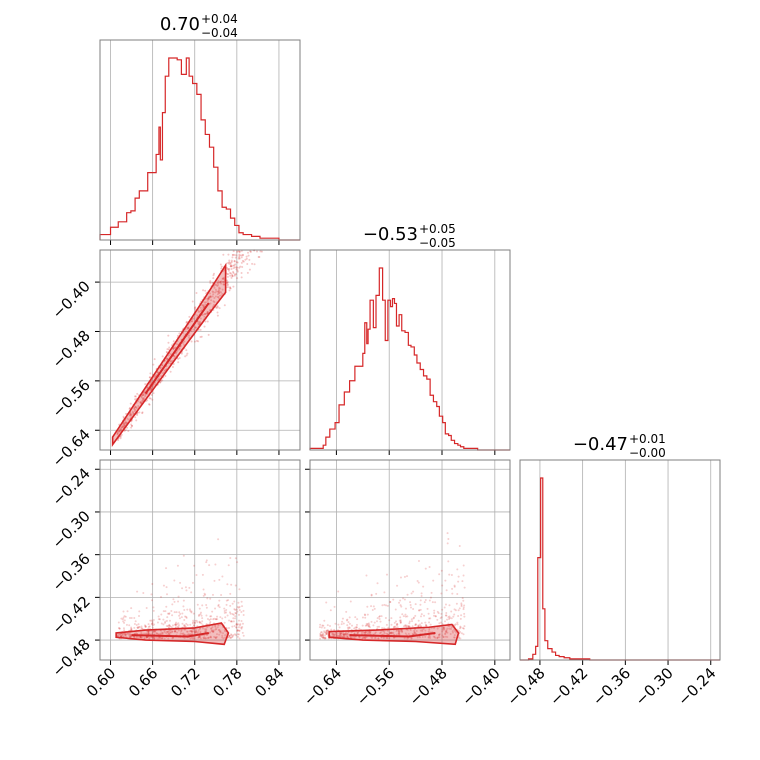 This screenshot has width=760, height=760. What do you see at coordinates (71, 614) in the screenshot?
I see `y-tick-label: −0.42` at bounding box center [71, 614].